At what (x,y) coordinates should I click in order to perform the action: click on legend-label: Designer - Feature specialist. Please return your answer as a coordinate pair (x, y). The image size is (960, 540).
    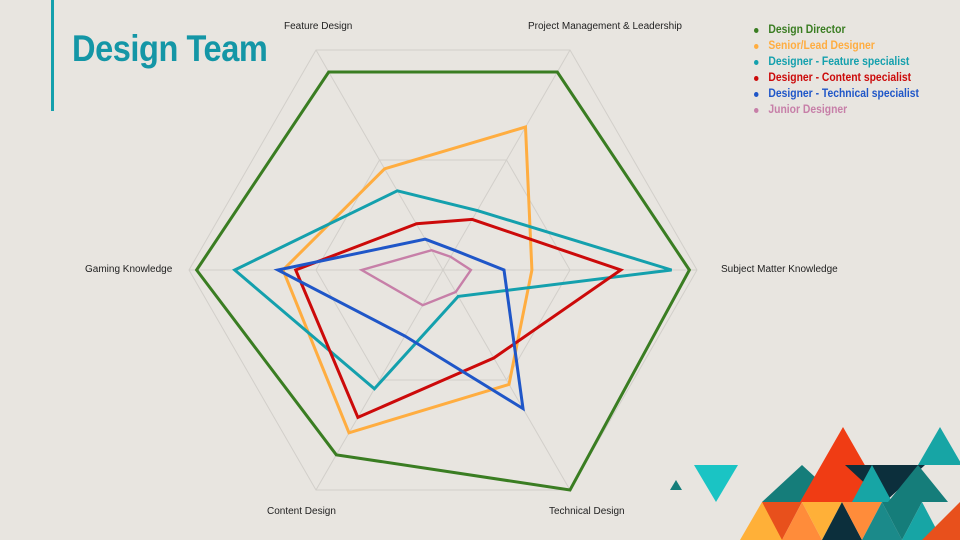
    Looking at the image, I should click on (839, 62).